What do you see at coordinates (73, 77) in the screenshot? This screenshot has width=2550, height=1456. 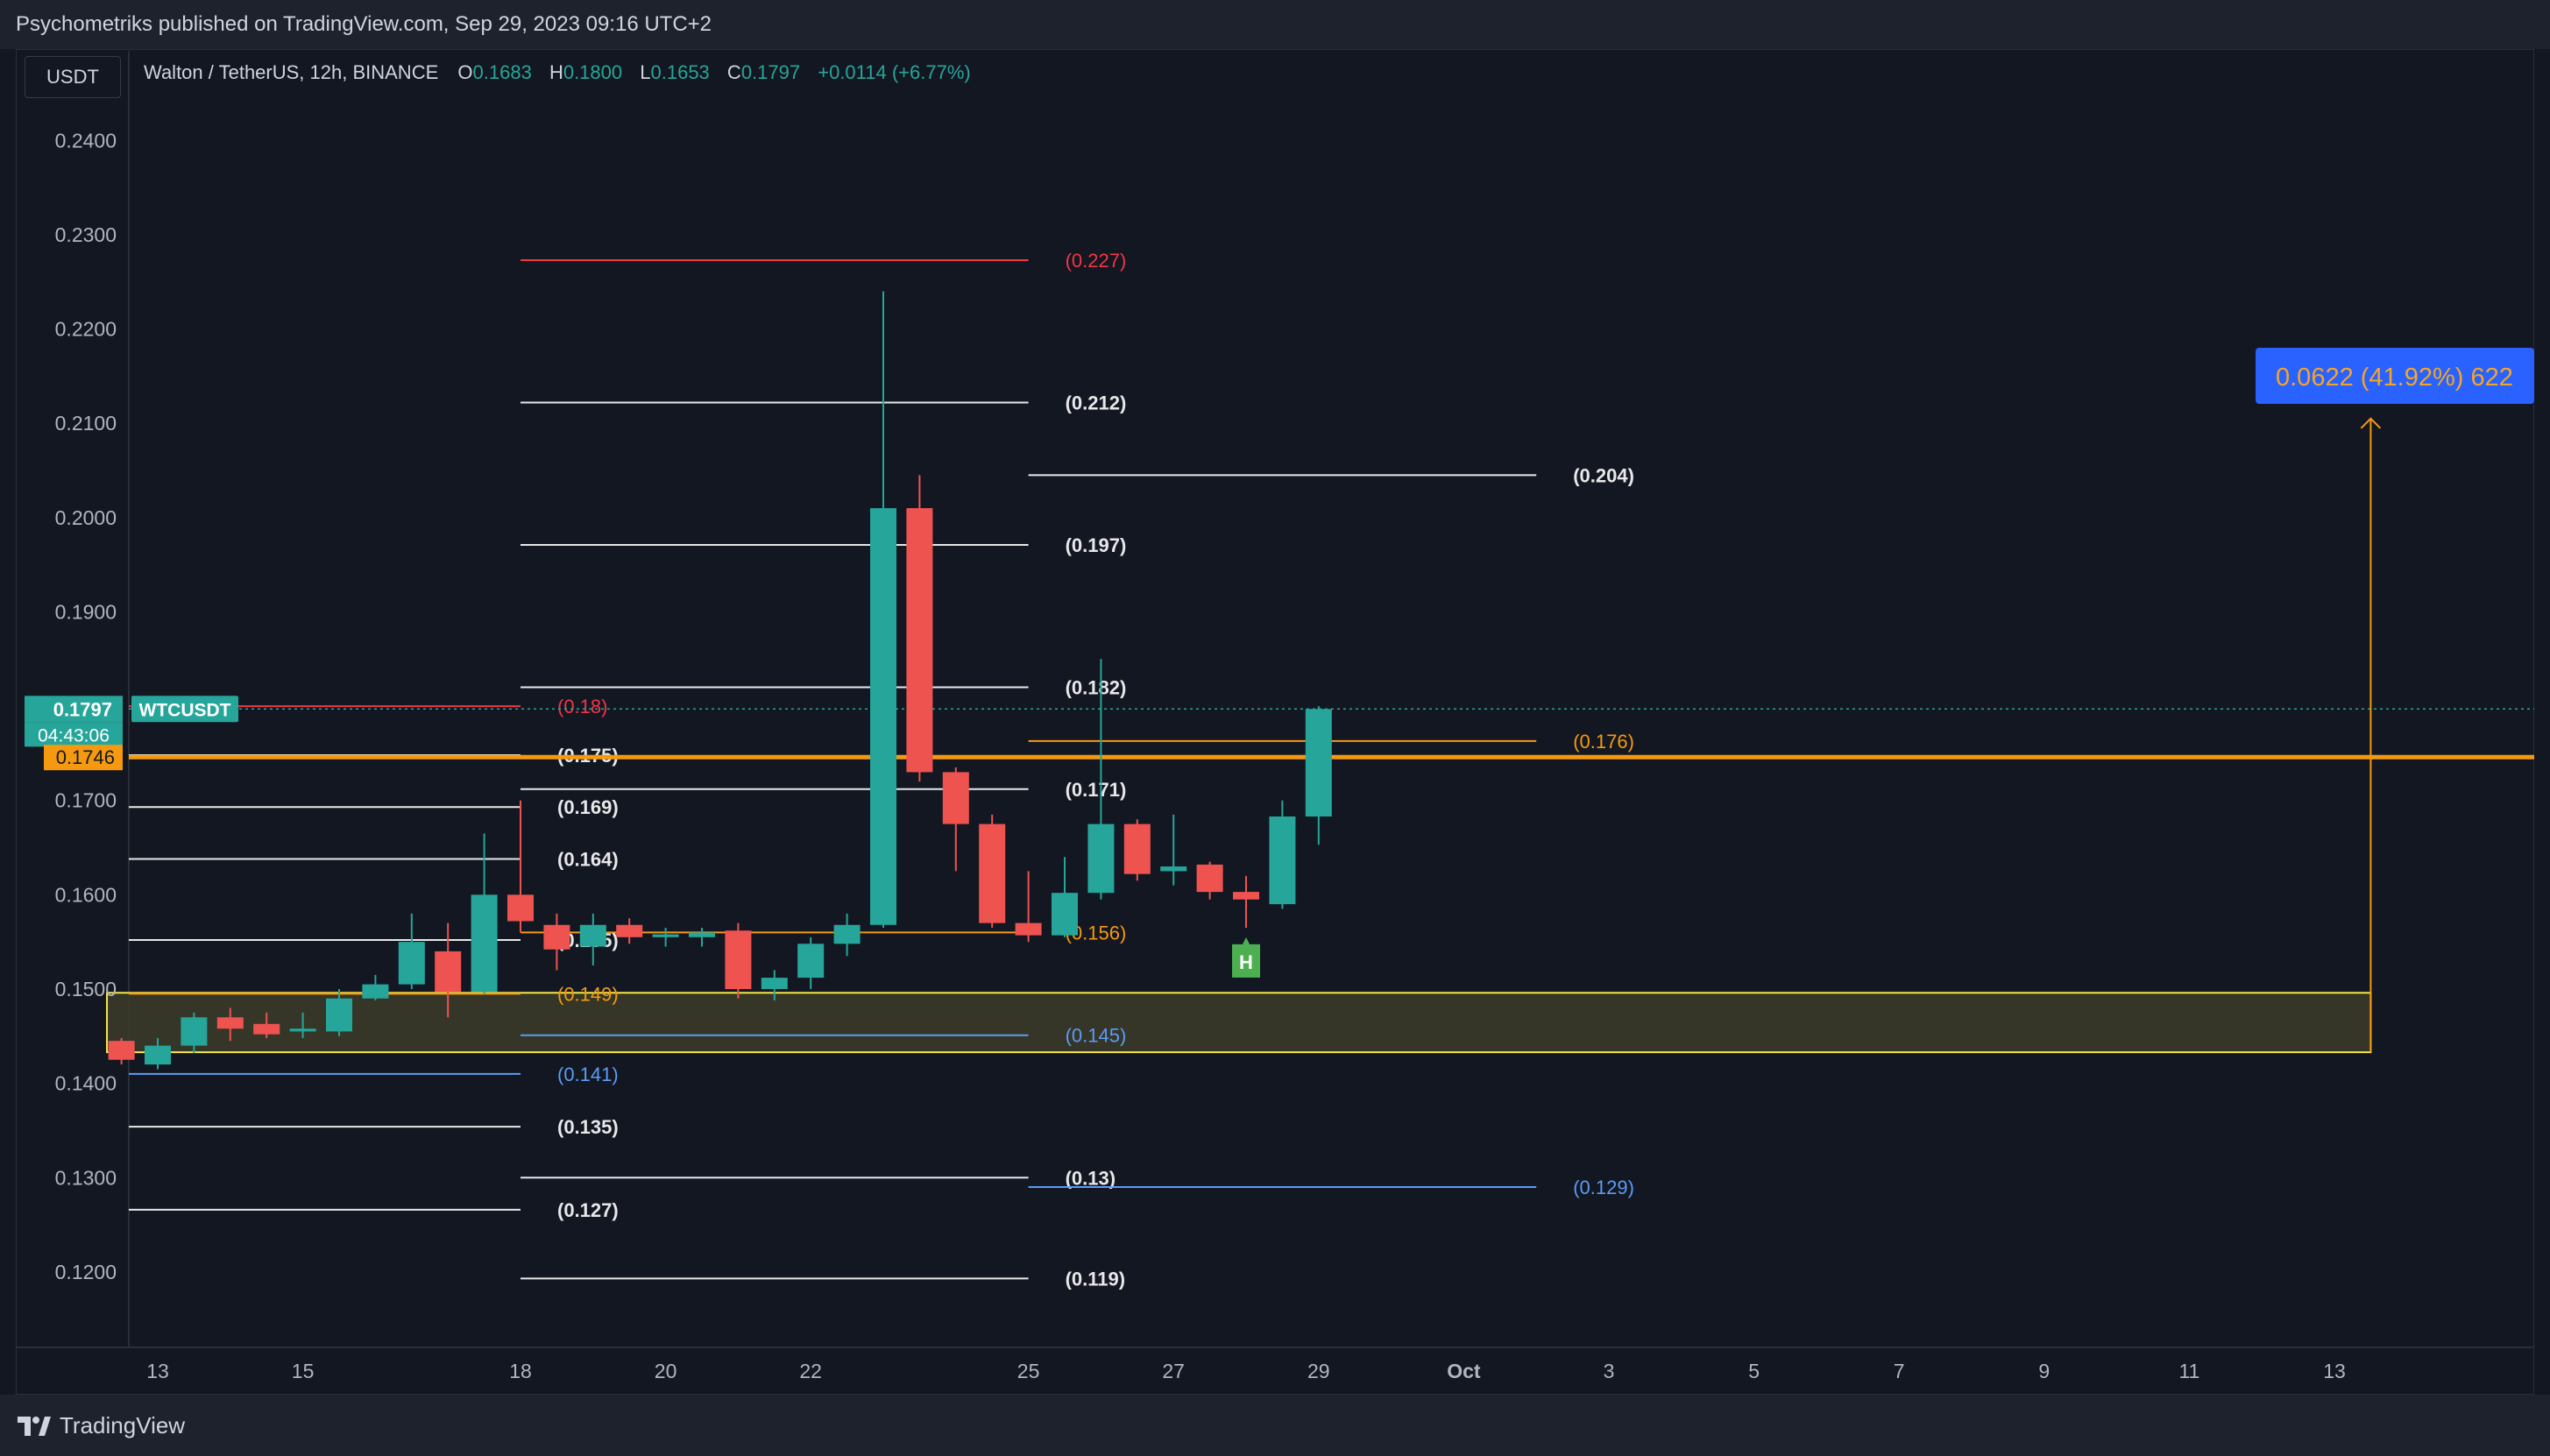 I see `currency-selector: USDT` at bounding box center [73, 77].